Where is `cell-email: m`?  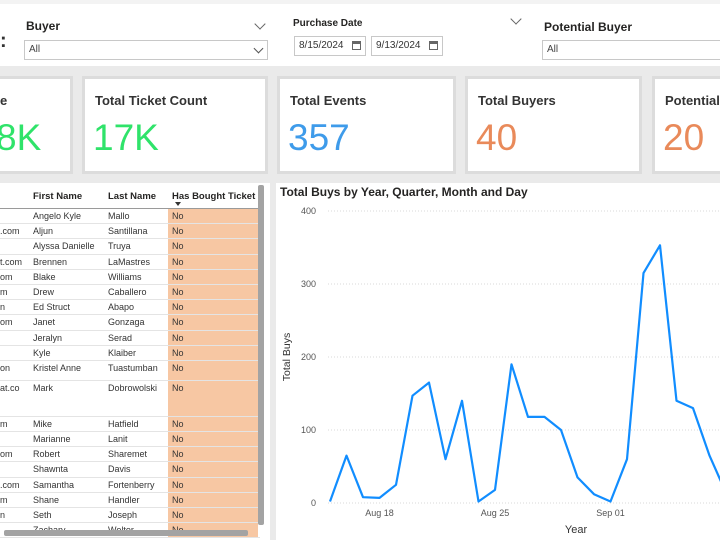
cell-email: m is located at coordinates (4, 499).